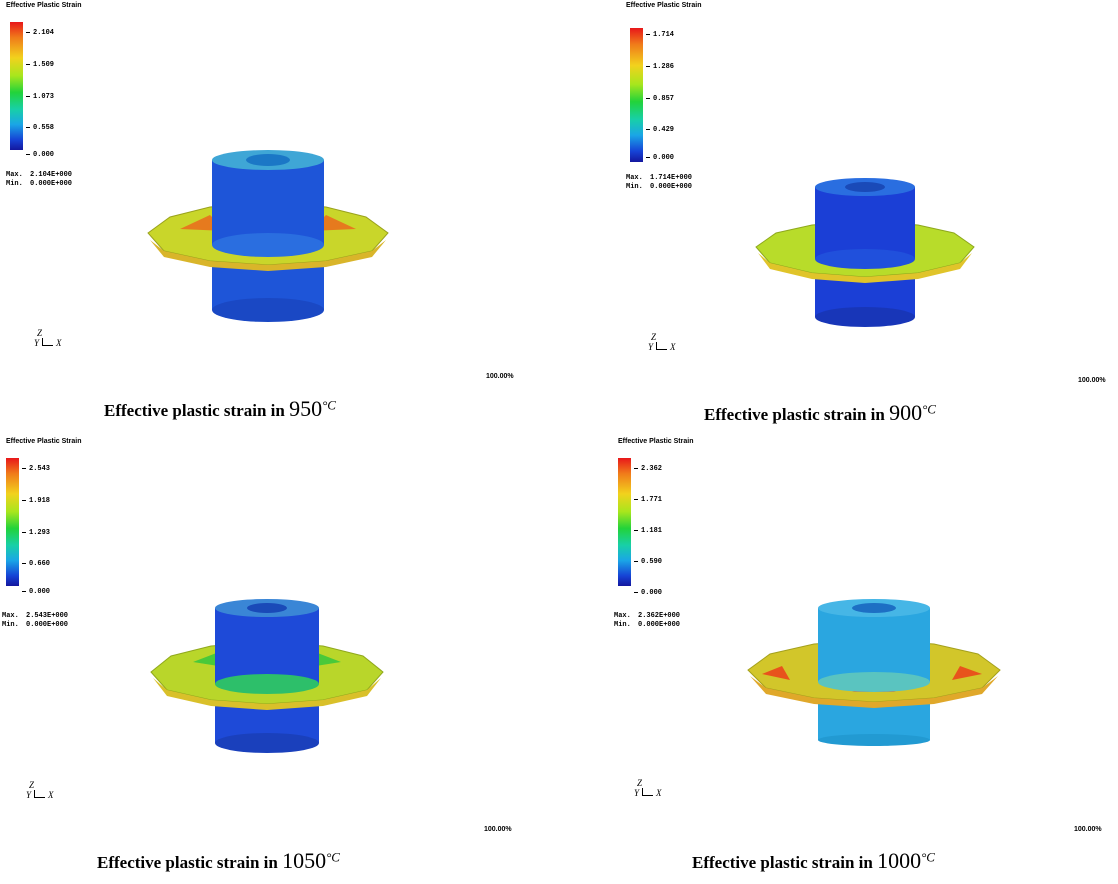 The width and height of the screenshot is (1118, 884). I want to click on legend-tick: 2.543, so click(36, 469).